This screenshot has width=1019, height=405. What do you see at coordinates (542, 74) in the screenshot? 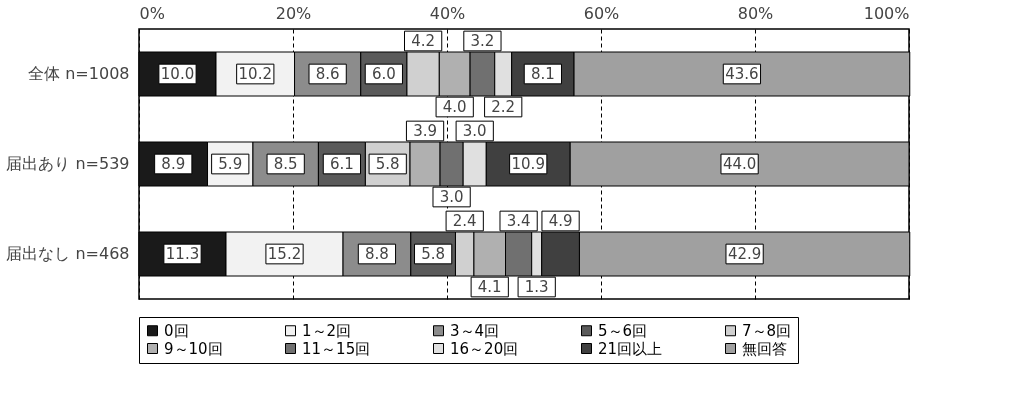
I see `data-label: 8.1` at bounding box center [542, 74].